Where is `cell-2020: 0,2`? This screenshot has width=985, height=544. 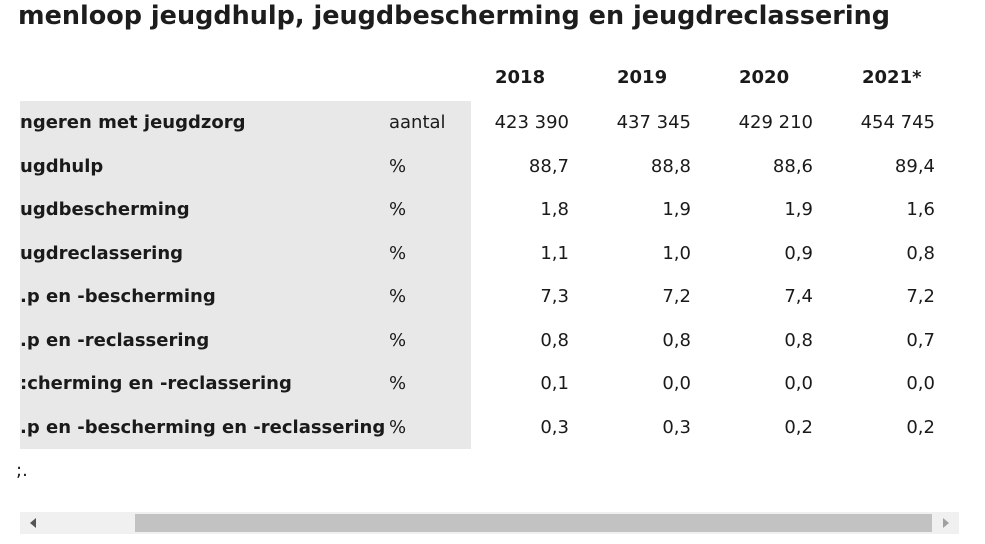 cell-2020: 0,2 is located at coordinates (798, 427).